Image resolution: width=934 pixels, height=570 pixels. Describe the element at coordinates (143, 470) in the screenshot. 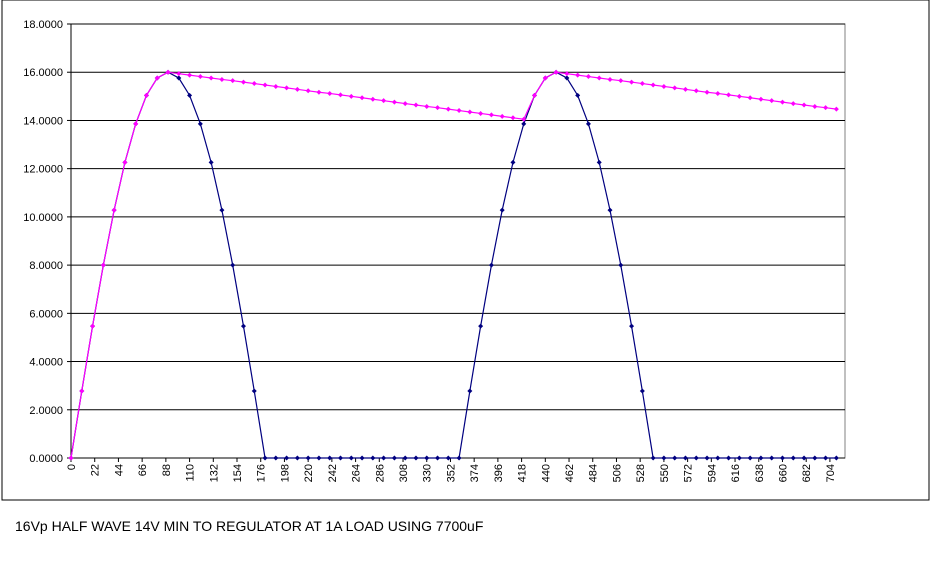

I see `x-tick-label: 66` at that location.